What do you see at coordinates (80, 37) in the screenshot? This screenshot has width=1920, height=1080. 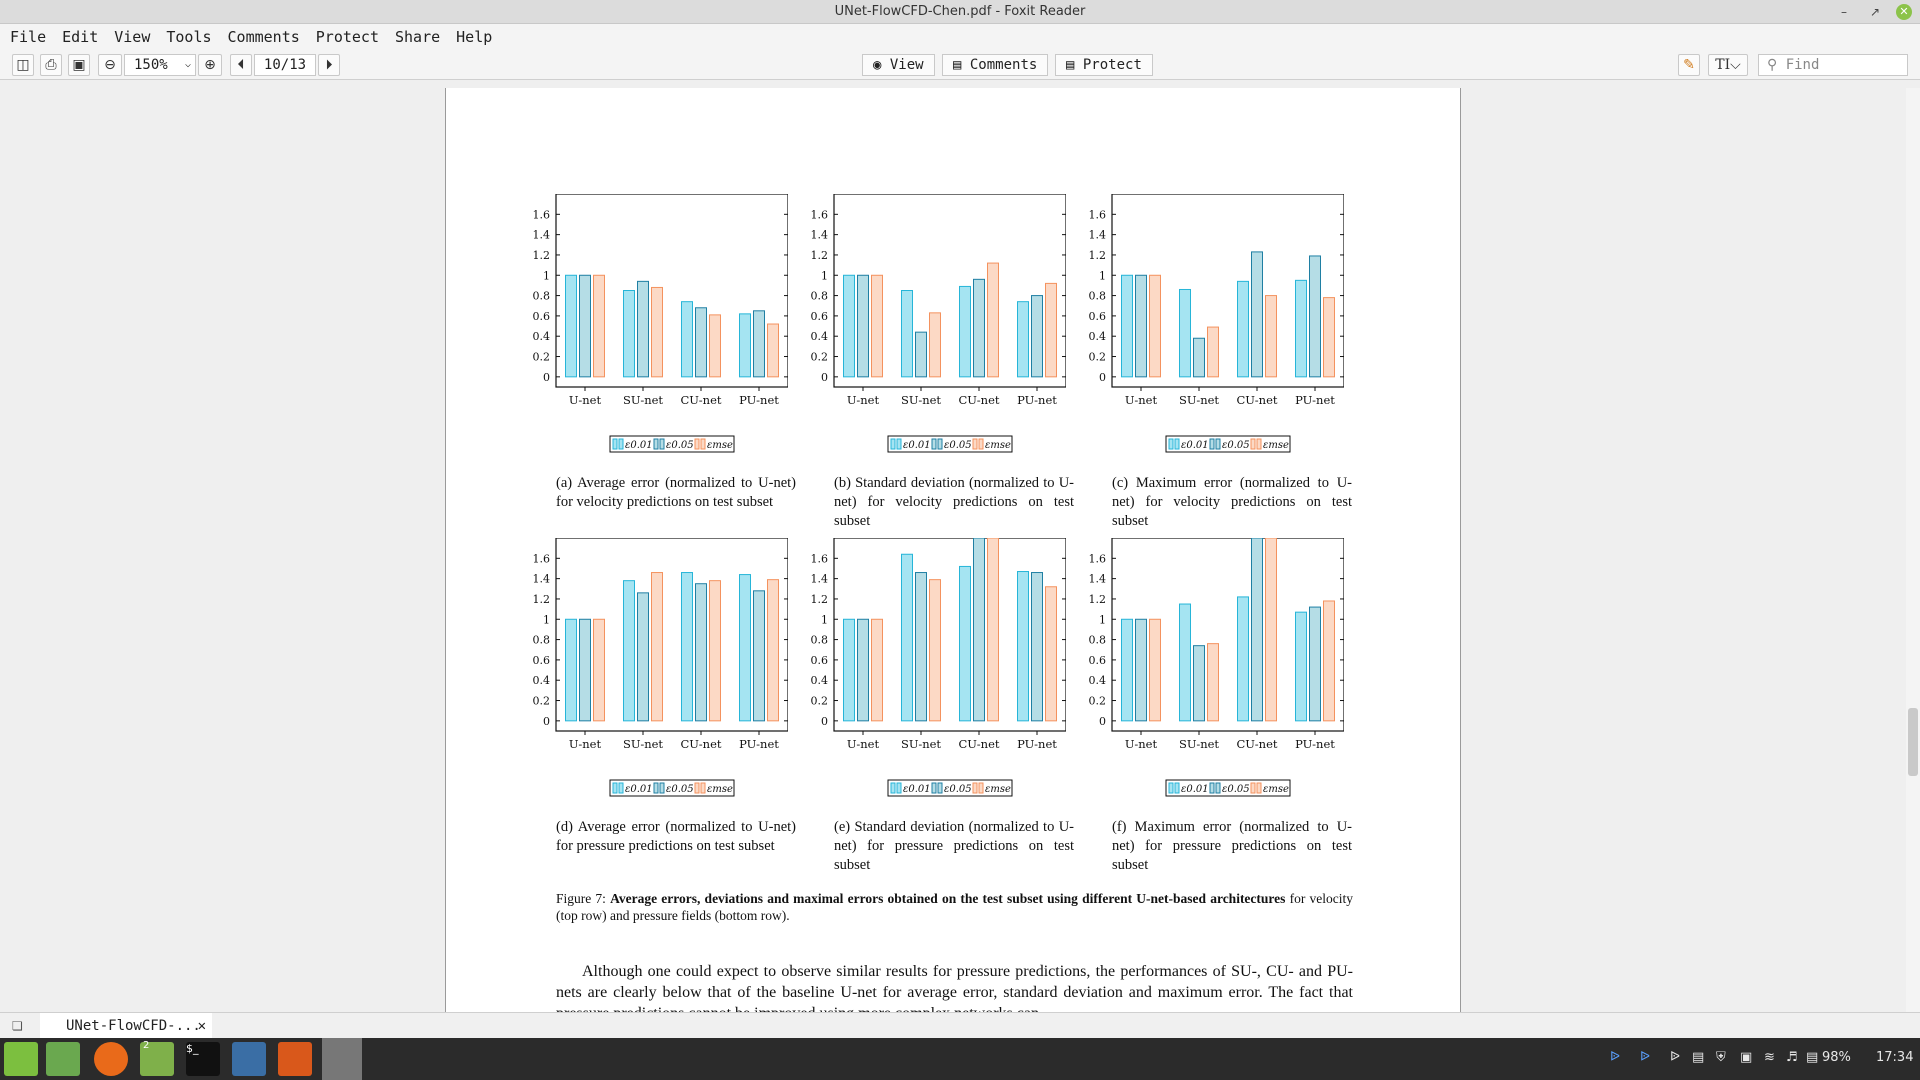 I see `menu-edit: Edit` at bounding box center [80, 37].